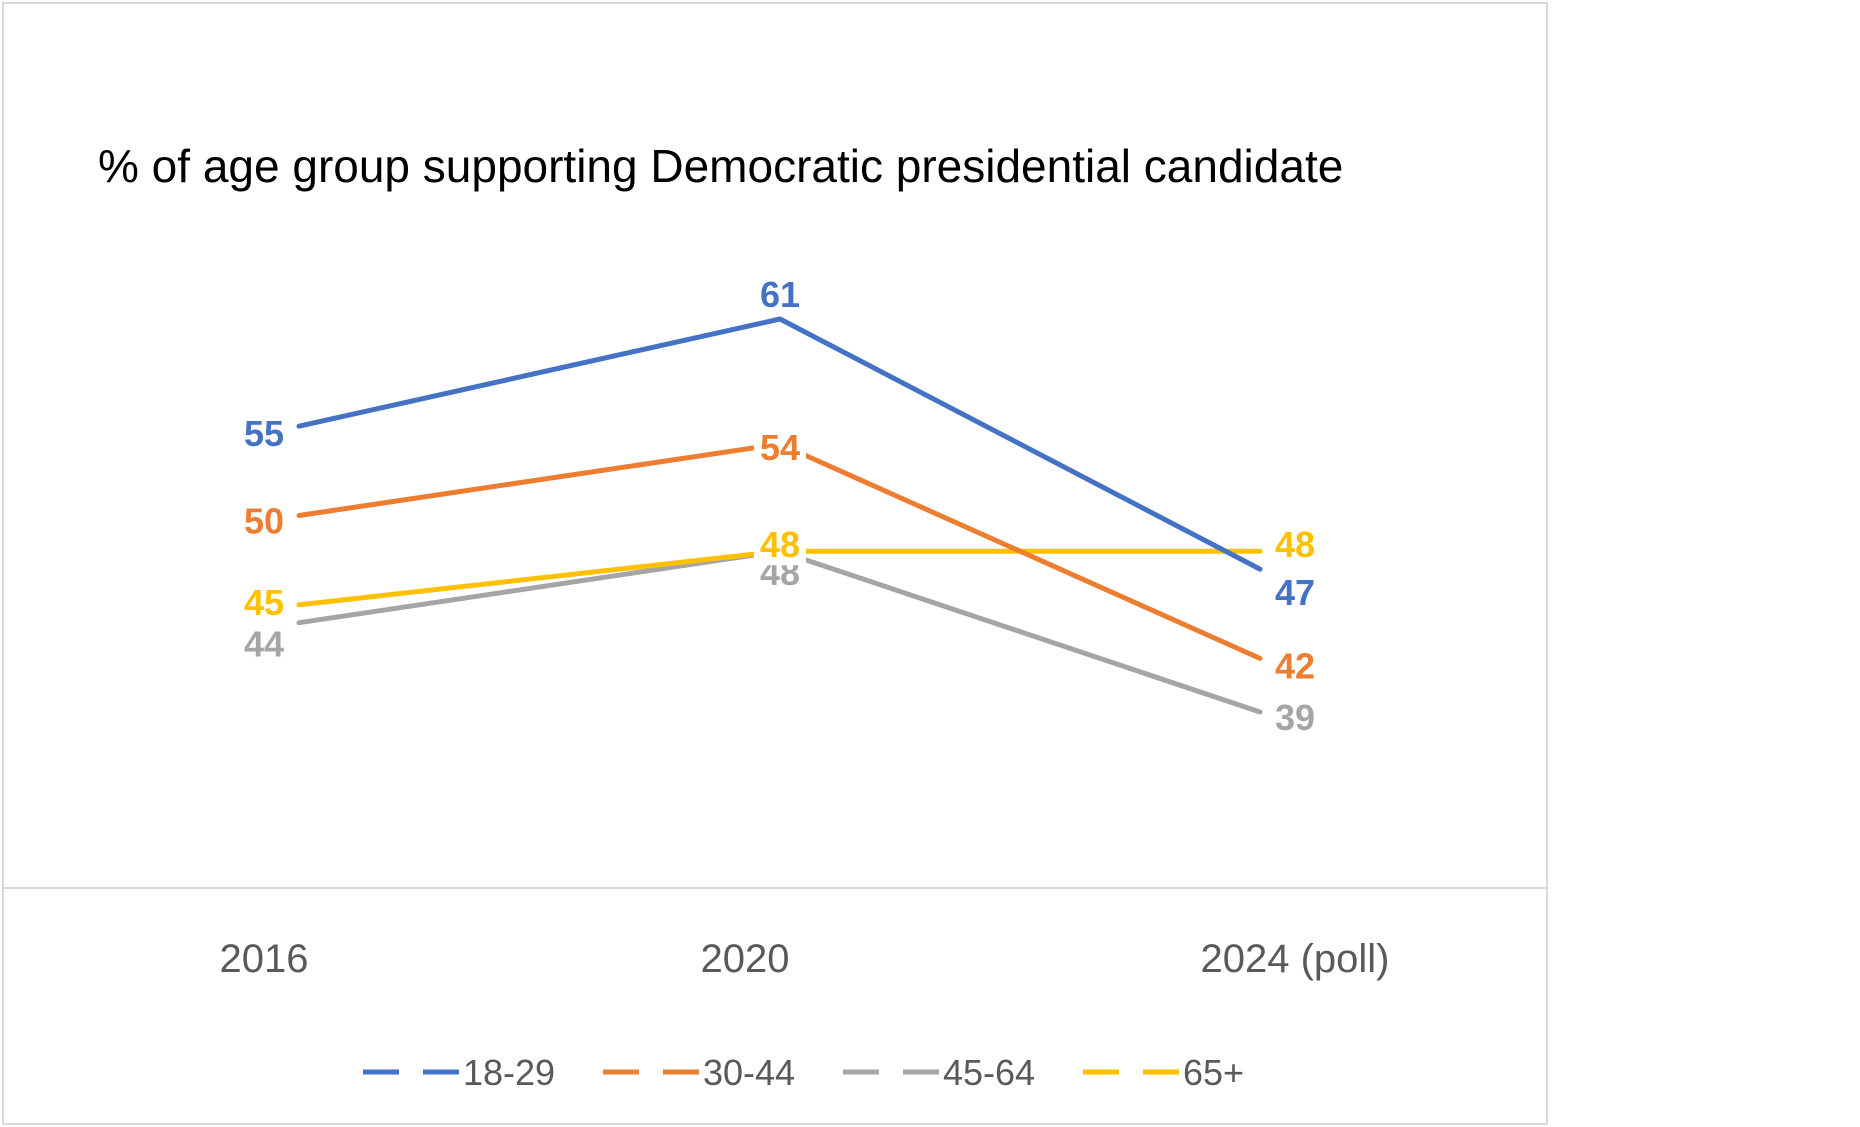 The height and width of the screenshot is (1127, 1860). What do you see at coordinates (1213, 1072) in the screenshot?
I see `legend-label-65: 65+` at bounding box center [1213, 1072].